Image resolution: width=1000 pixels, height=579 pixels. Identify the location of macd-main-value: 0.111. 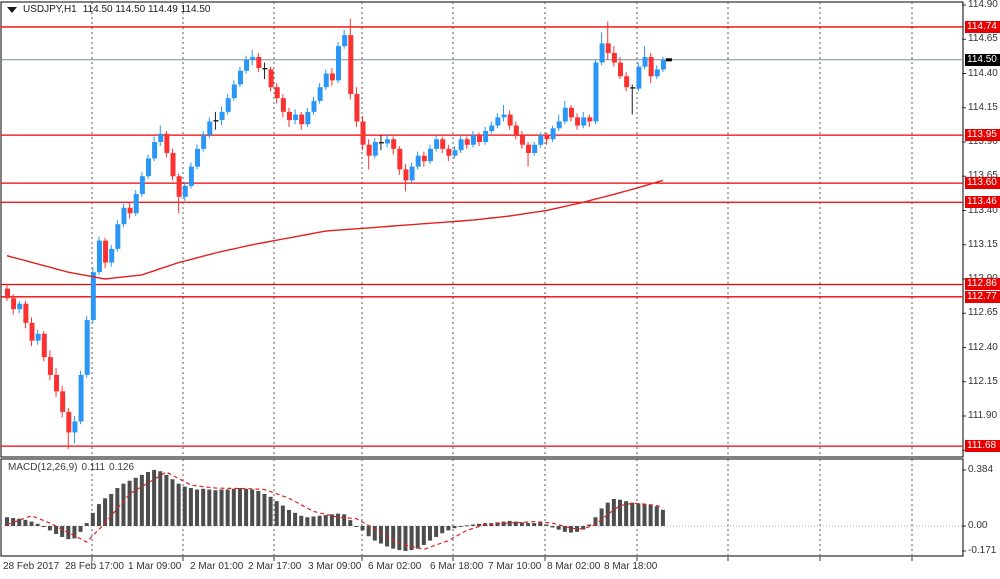
(93, 467).